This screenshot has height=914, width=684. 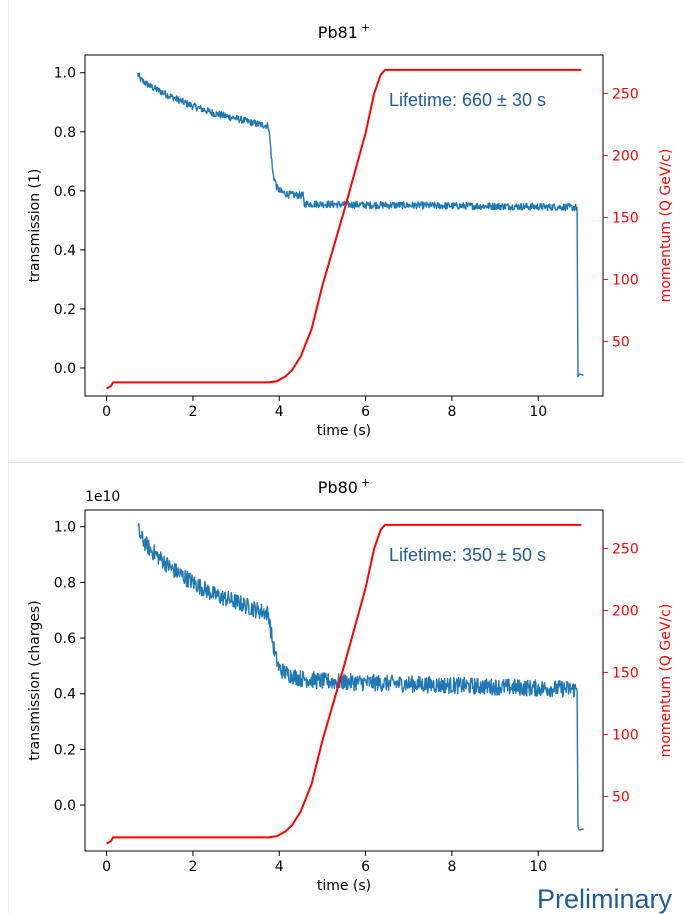 What do you see at coordinates (467, 555) in the screenshot?
I see `lifetime-annotation: Lifetime: 350 ± 50 s` at bounding box center [467, 555].